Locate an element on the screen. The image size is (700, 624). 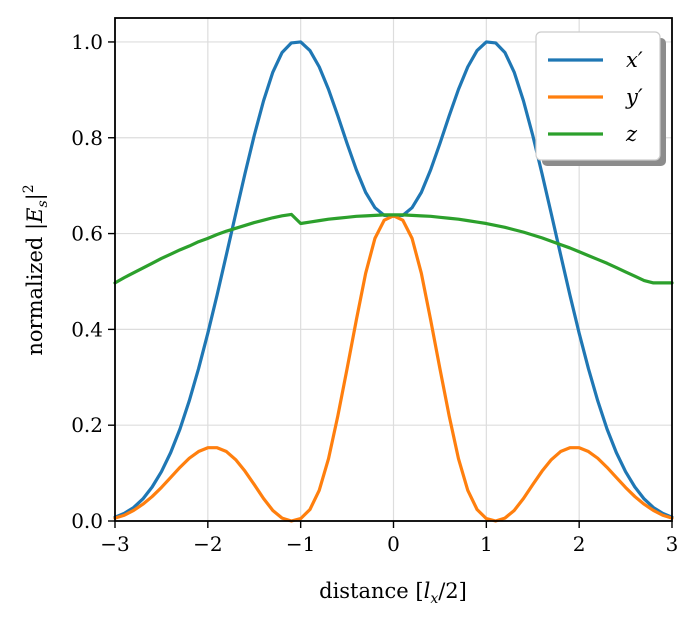
y-tick-label: 0.6 is located at coordinates (87, 234).